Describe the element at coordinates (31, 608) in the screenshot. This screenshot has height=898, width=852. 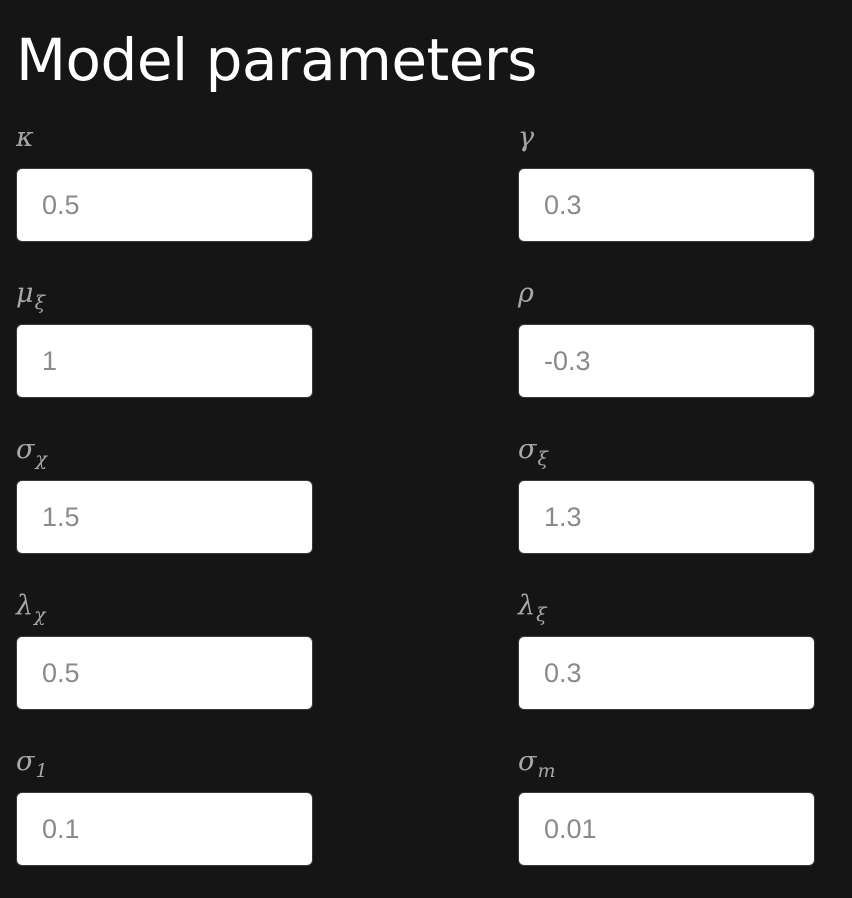
I see `param-label-lambda-chi: λχ` at that location.